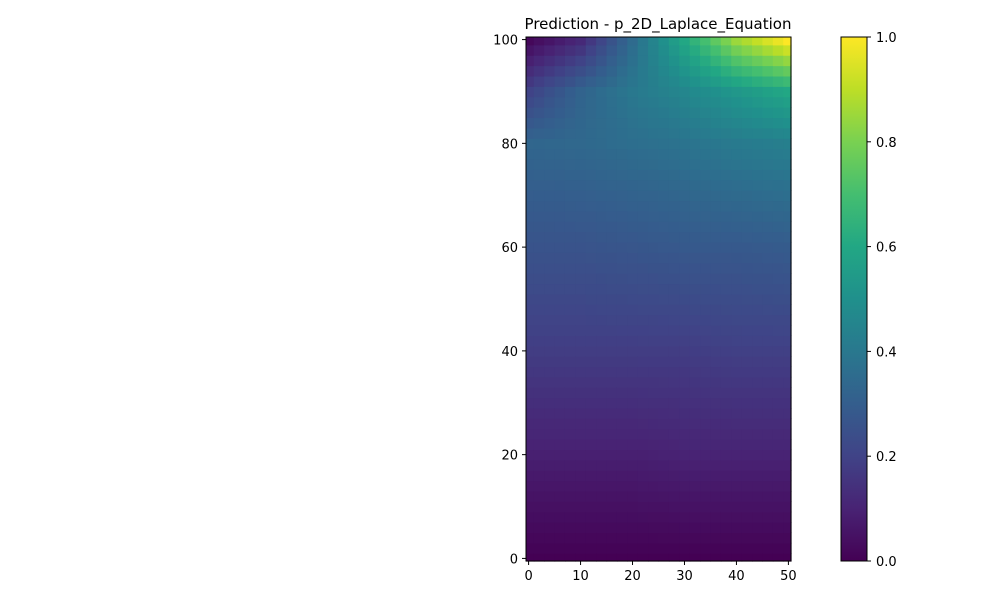  I want to click on x-tick-label: 0, so click(528, 576).